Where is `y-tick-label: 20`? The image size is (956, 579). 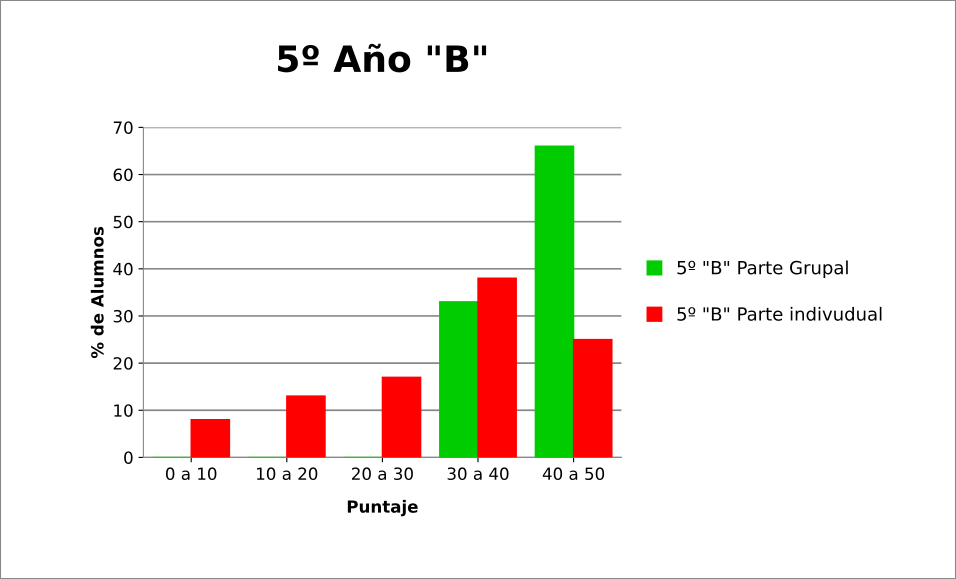
y-tick-label: 20 is located at coordinates (123, 363).